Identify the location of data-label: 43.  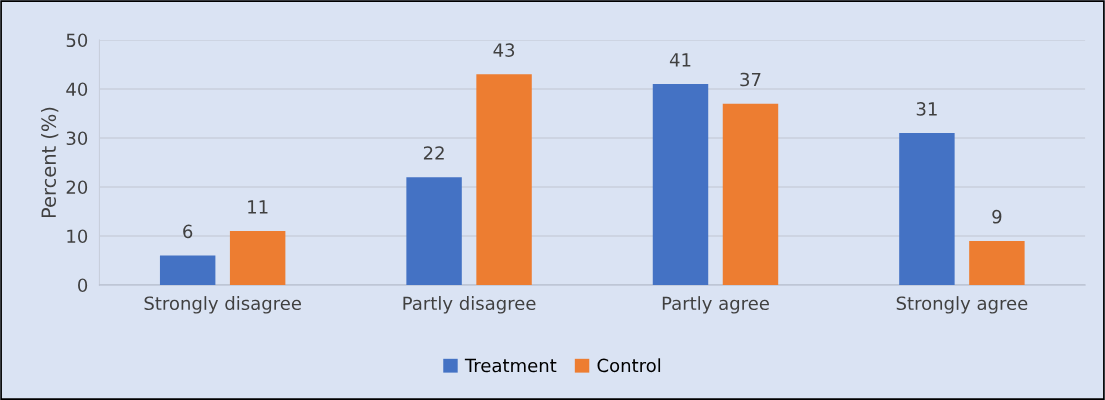
(504, 50).